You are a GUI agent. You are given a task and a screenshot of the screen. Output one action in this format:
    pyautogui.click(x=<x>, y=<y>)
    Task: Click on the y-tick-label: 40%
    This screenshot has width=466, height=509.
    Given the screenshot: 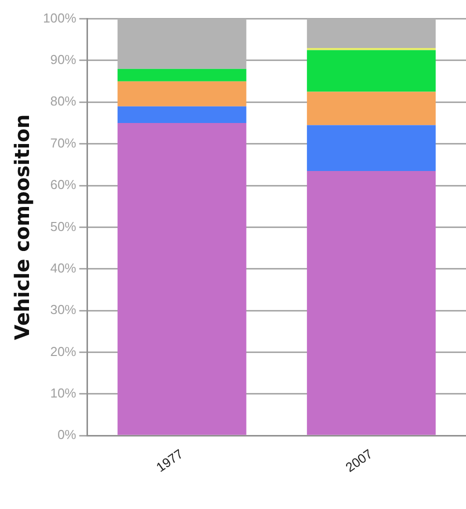 What is the action you would take?
    pyautogui.click(x=63, y=268)
    